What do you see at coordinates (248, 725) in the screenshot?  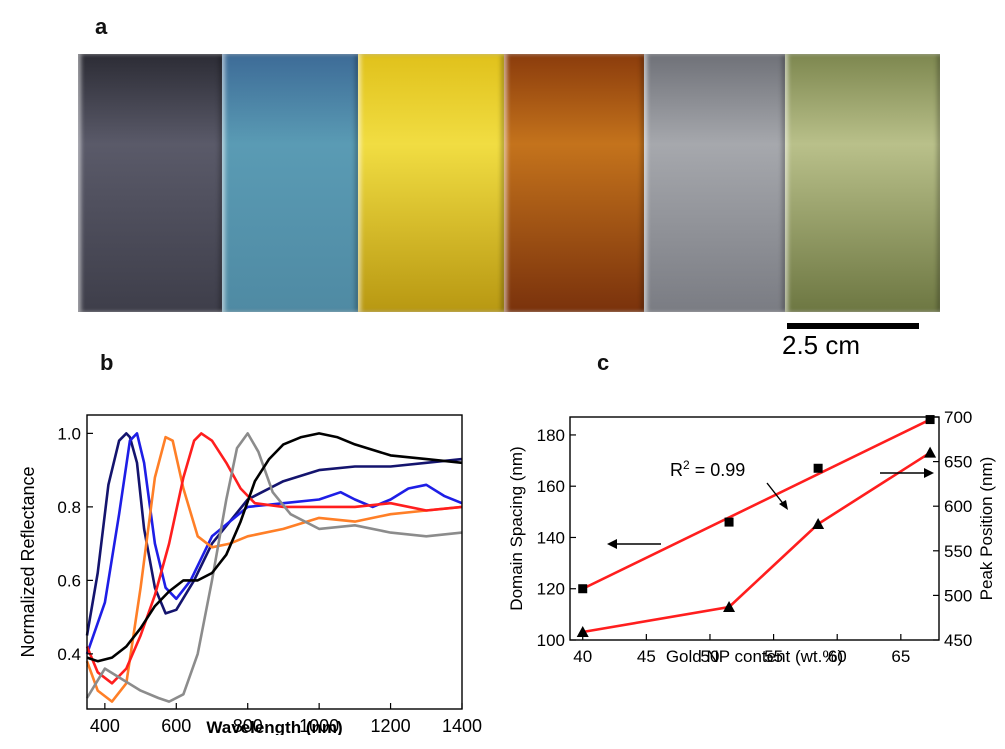 I see `x-tick-label: 800` at bounding box center [248, 725].